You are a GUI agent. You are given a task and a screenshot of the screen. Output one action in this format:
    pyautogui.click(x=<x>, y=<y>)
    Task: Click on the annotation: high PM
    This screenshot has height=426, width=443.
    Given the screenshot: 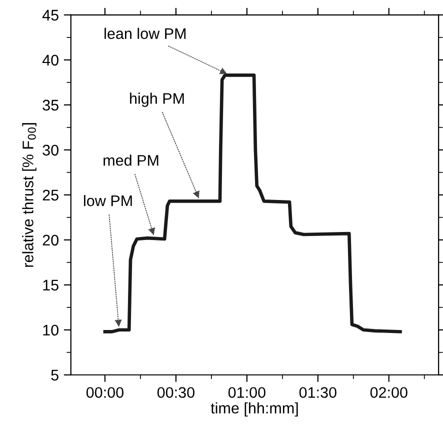 What is the action you would take?
    pyautogui.click(x=157, y=99)
    